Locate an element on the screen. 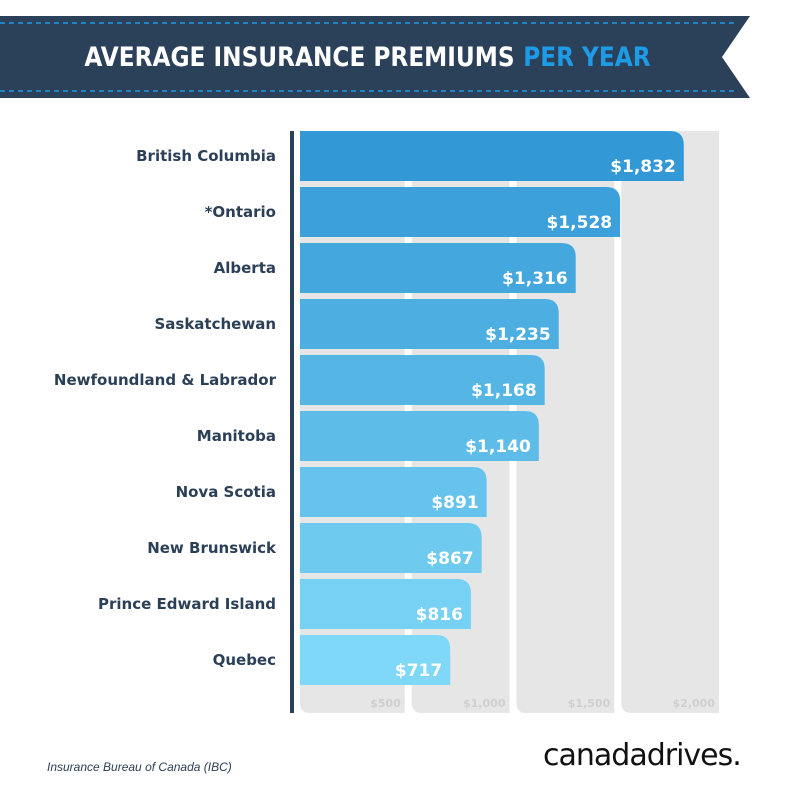 This screenshot has width=800, height=800. bar-value-label: $1,832 is located at coordinates (643, 167).